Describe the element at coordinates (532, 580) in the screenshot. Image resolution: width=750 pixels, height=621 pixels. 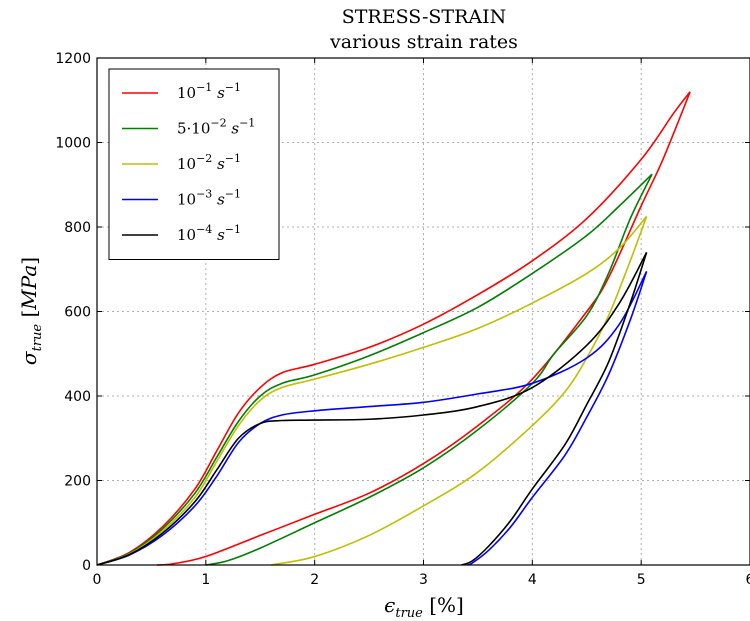
I see `x-tick-label: 4` at that location.